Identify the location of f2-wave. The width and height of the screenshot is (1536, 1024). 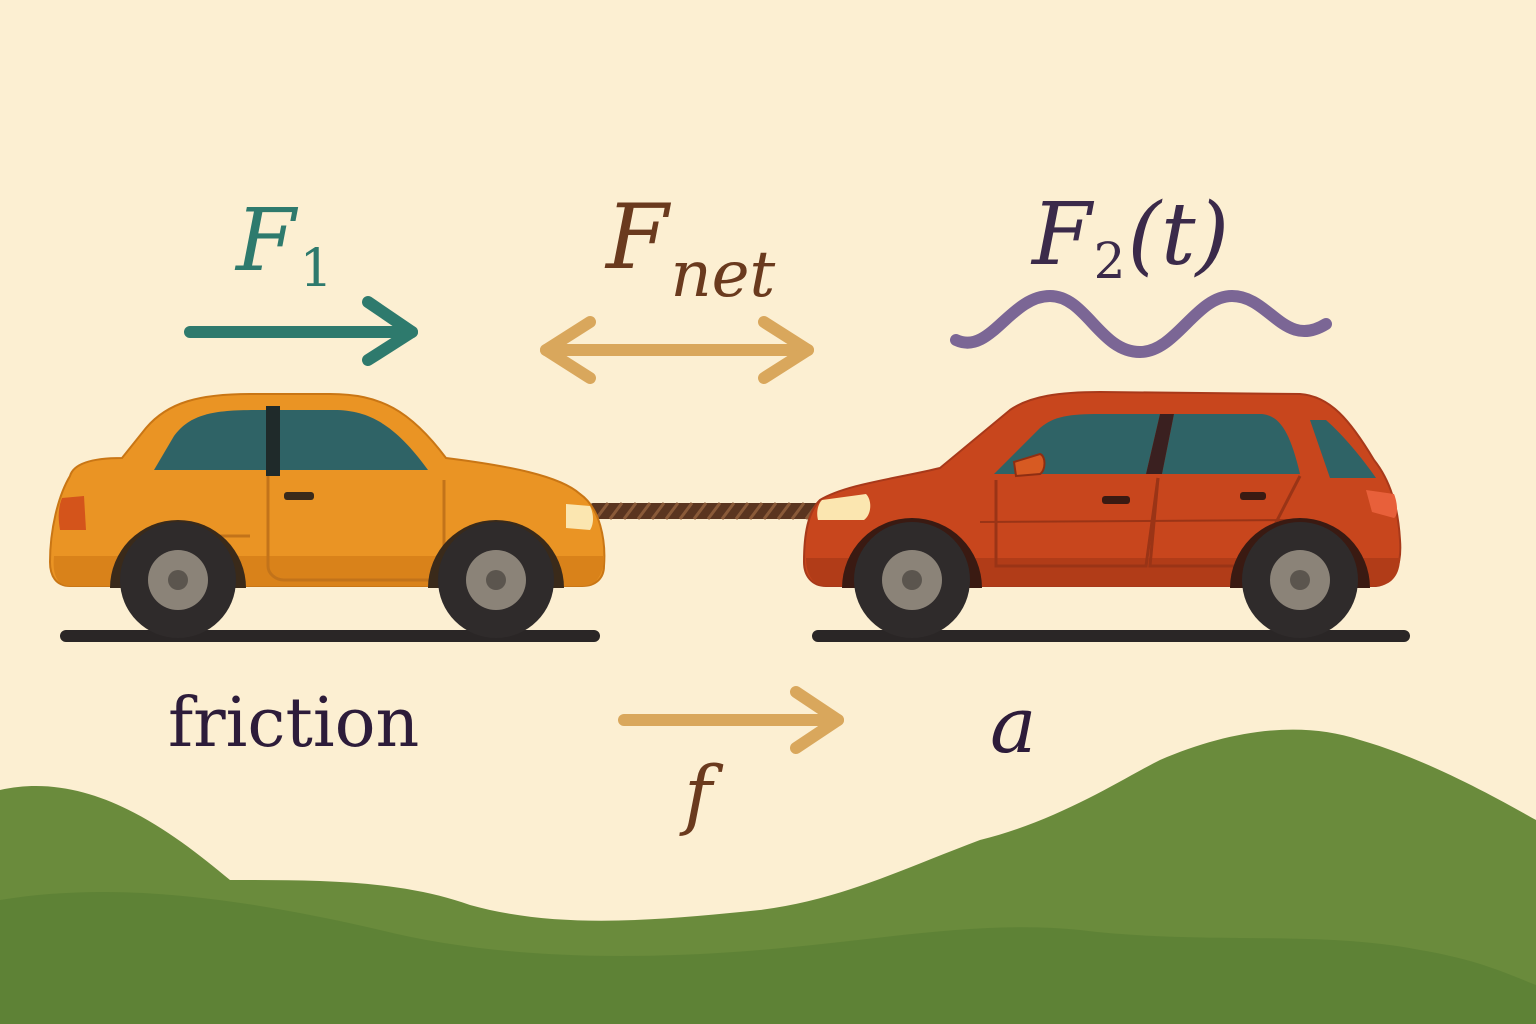
(1141, 324).